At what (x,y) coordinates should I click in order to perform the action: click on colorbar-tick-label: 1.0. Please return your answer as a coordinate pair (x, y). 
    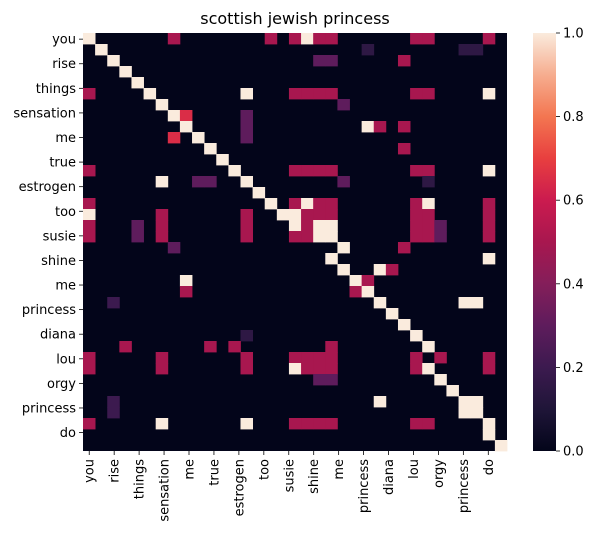
    Looking at the image, I should click on (573, 34).